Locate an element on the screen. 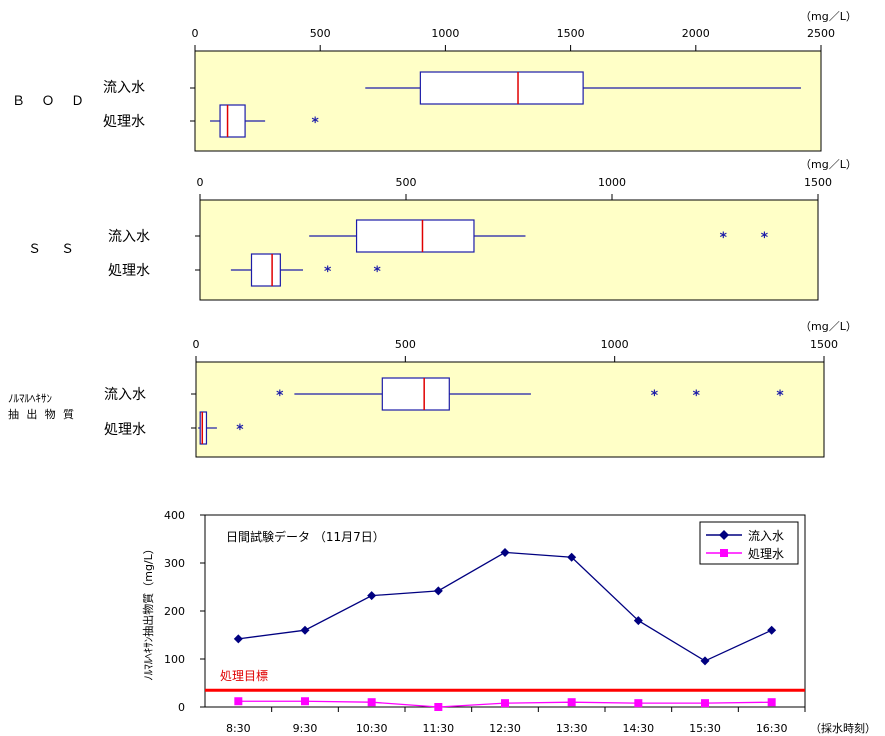  target-label: 処理目標 is located at coordinates (244, 676).